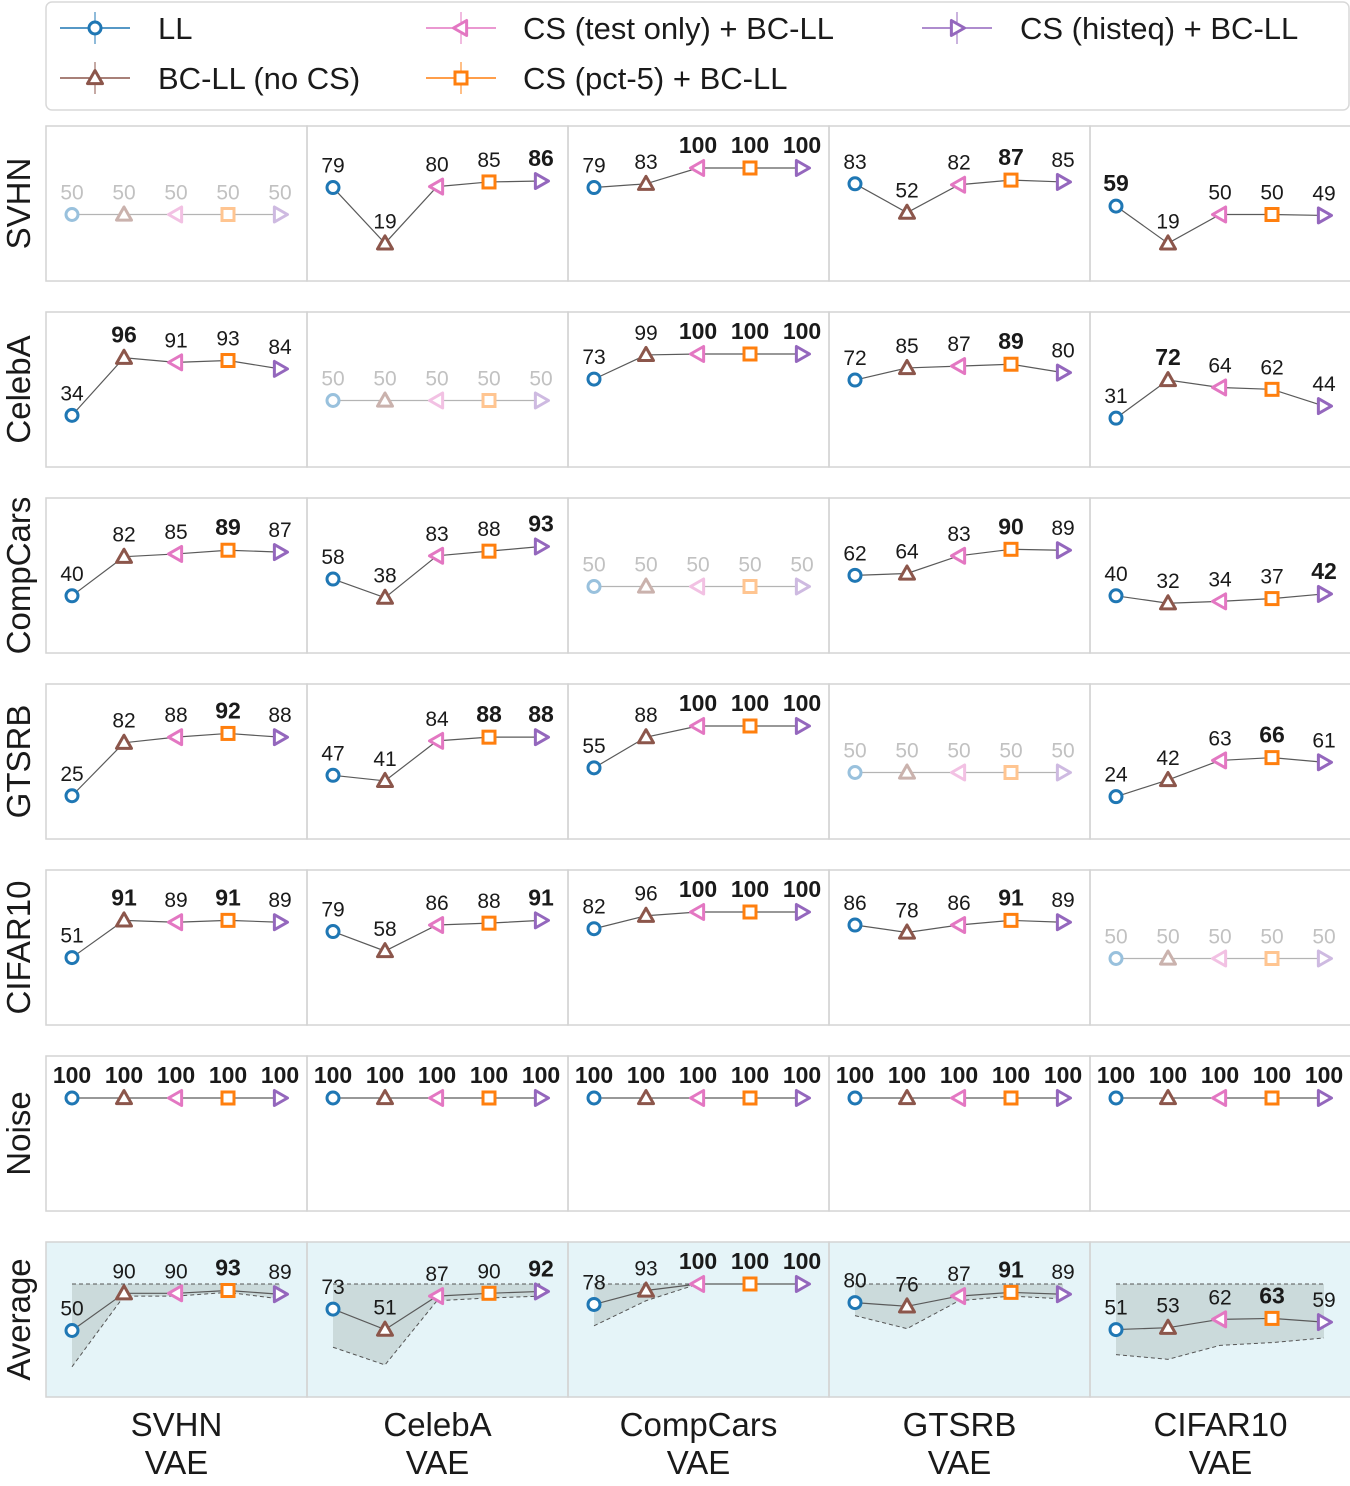 This screenshot has height=1486, width=1350. Describe the element at coordinates (437, 1133) in the screenshot. I see `panel-noise-celeba: 100 100 100 100 100` at that location.